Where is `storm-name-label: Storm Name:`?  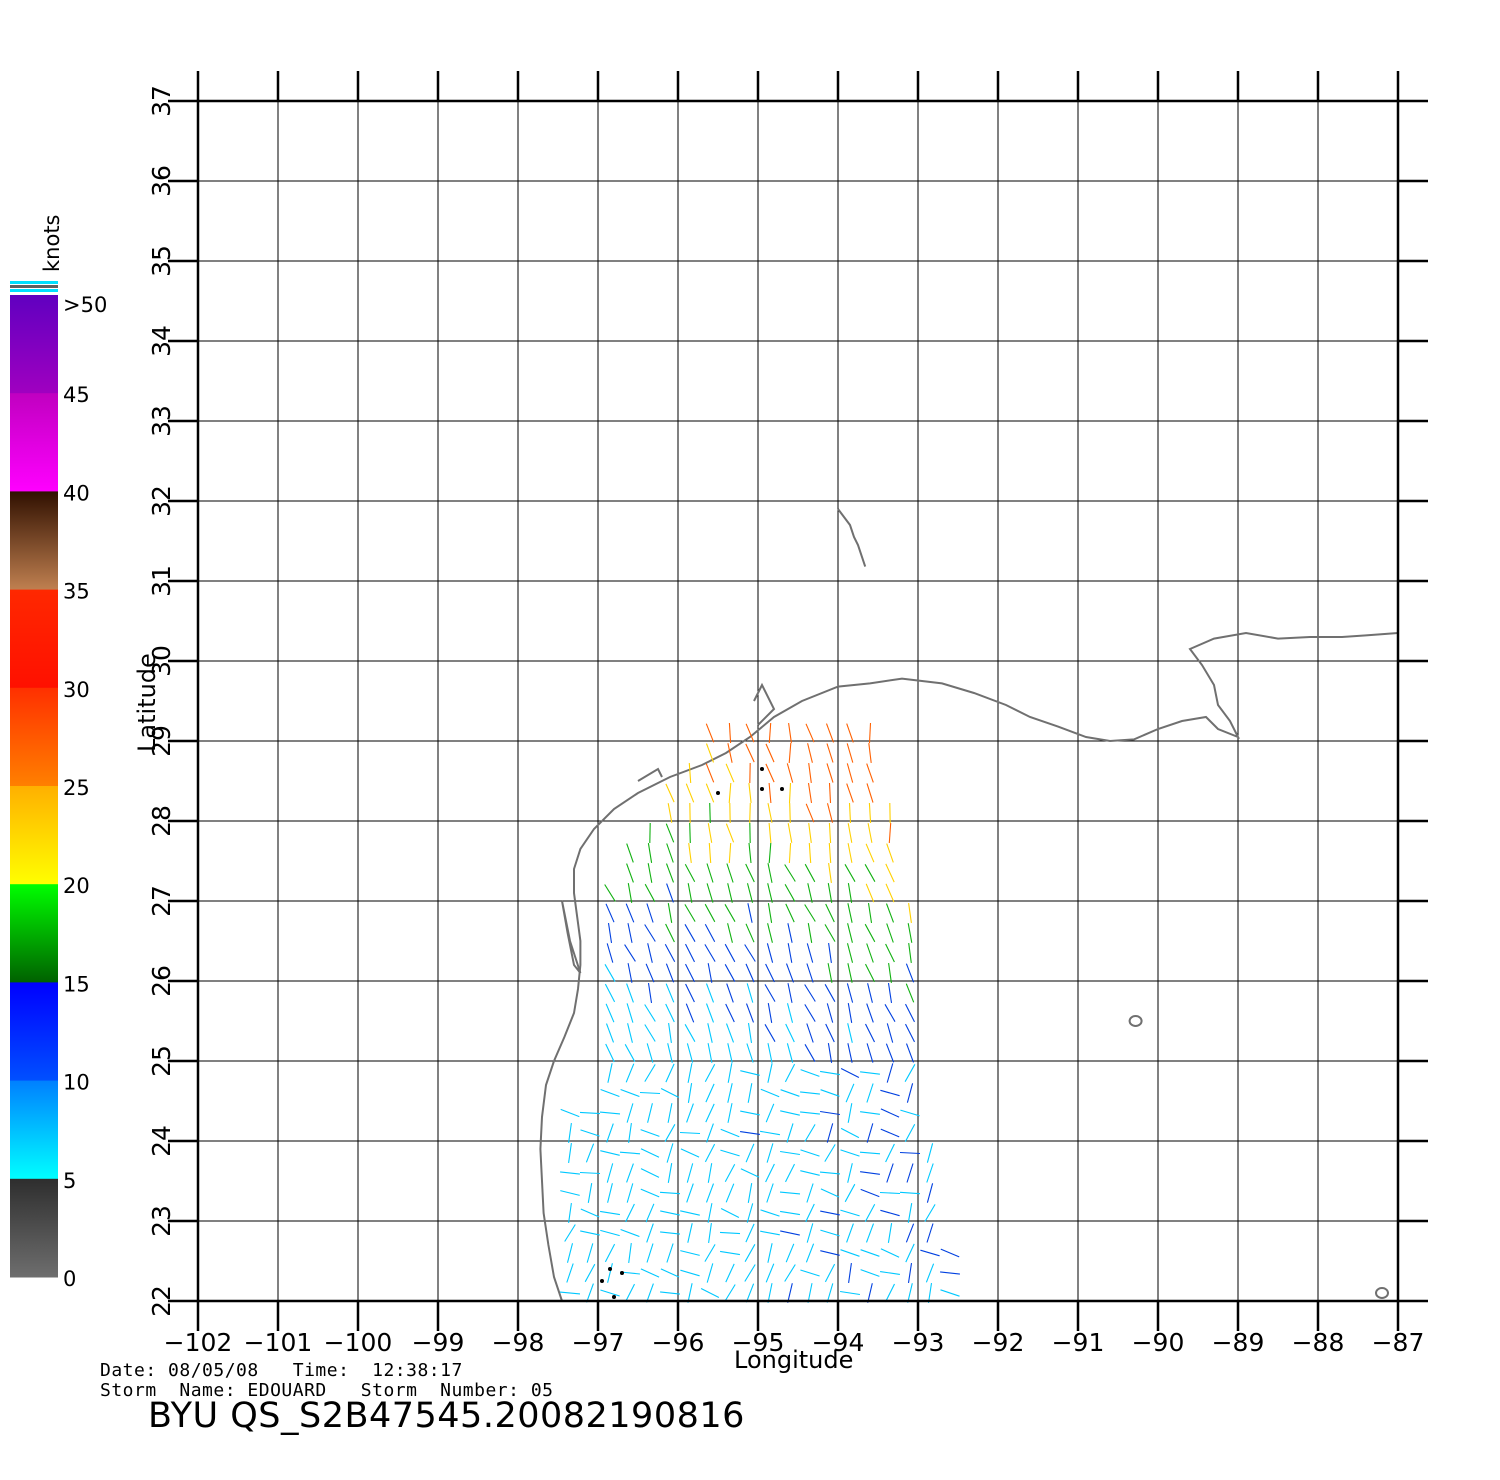
storm-name-label: Storm Name: is located at coordinates (168, 1390).